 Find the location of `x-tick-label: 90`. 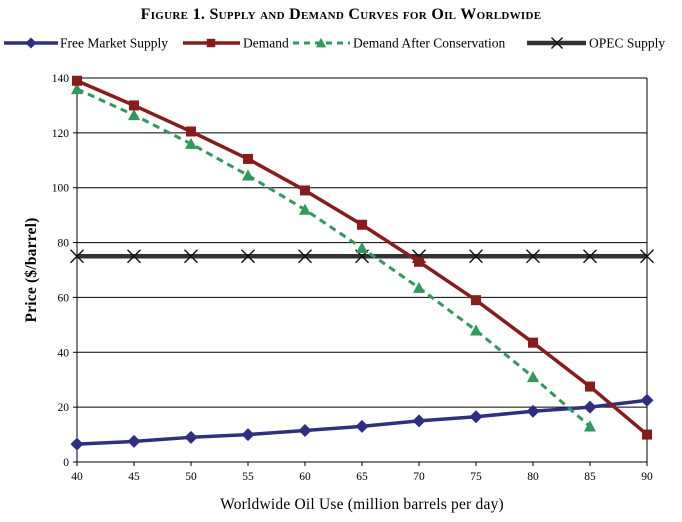

x-tick-label: 90 is located at coordinates (647, 477).